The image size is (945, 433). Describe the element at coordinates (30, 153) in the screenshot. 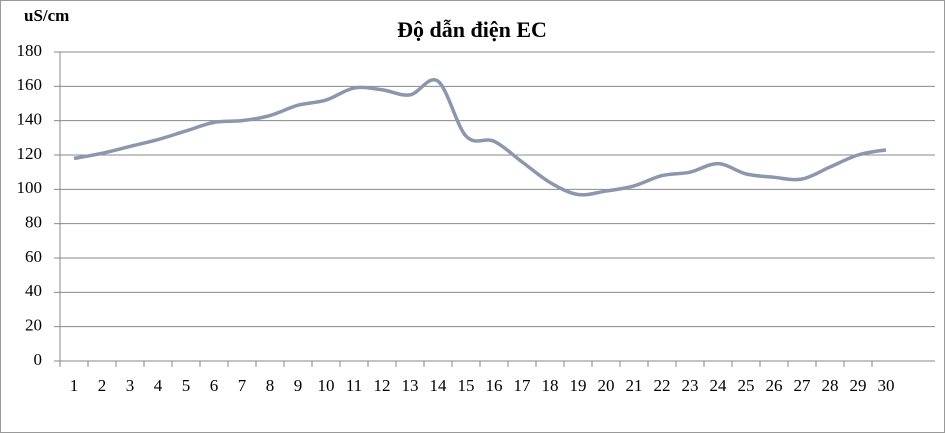

I see `y-tick-label: 120` at that location.